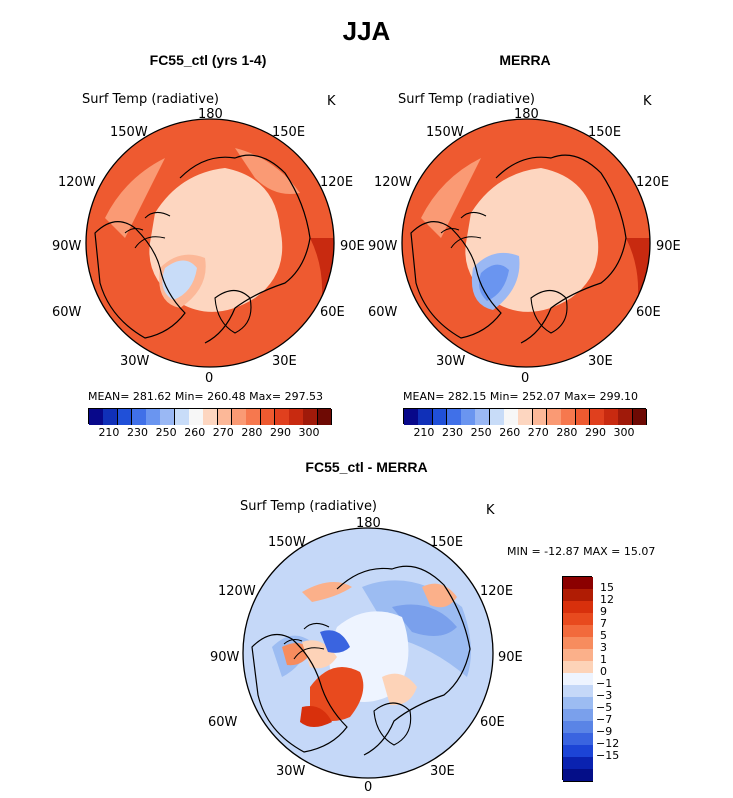  Describe the element at coordinates (525, 60) in the screenshot. I see `panel-title-merra: MERRA` at that location.